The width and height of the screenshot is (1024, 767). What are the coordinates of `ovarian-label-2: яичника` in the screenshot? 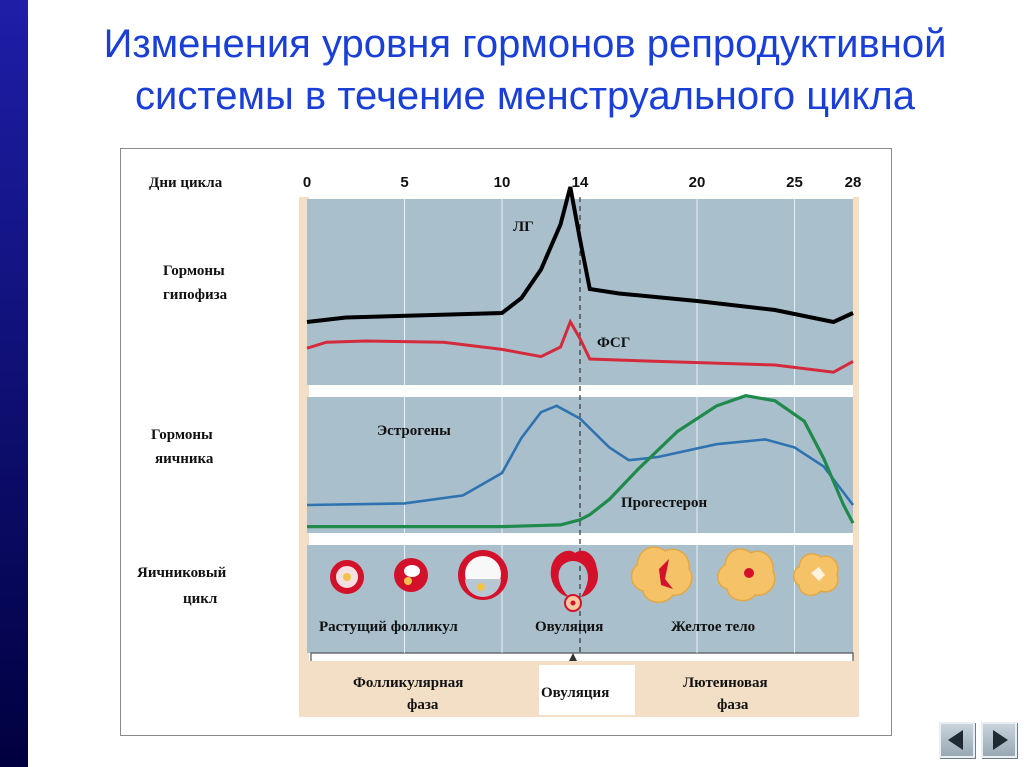 It's located at (184, 459).